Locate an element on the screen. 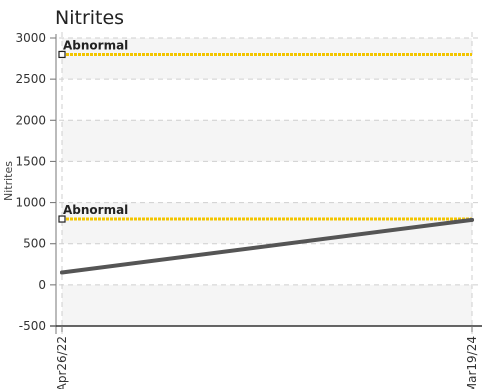 This screenshot has height=389, width=492. y-tick-label: 2500 is located at coordinates (30, 79).